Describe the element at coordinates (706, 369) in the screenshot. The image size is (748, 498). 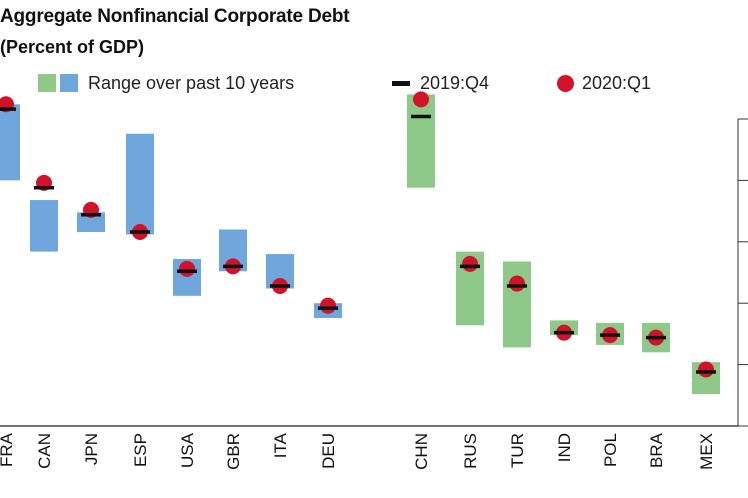
I see `q1-dot-mex` at that location.